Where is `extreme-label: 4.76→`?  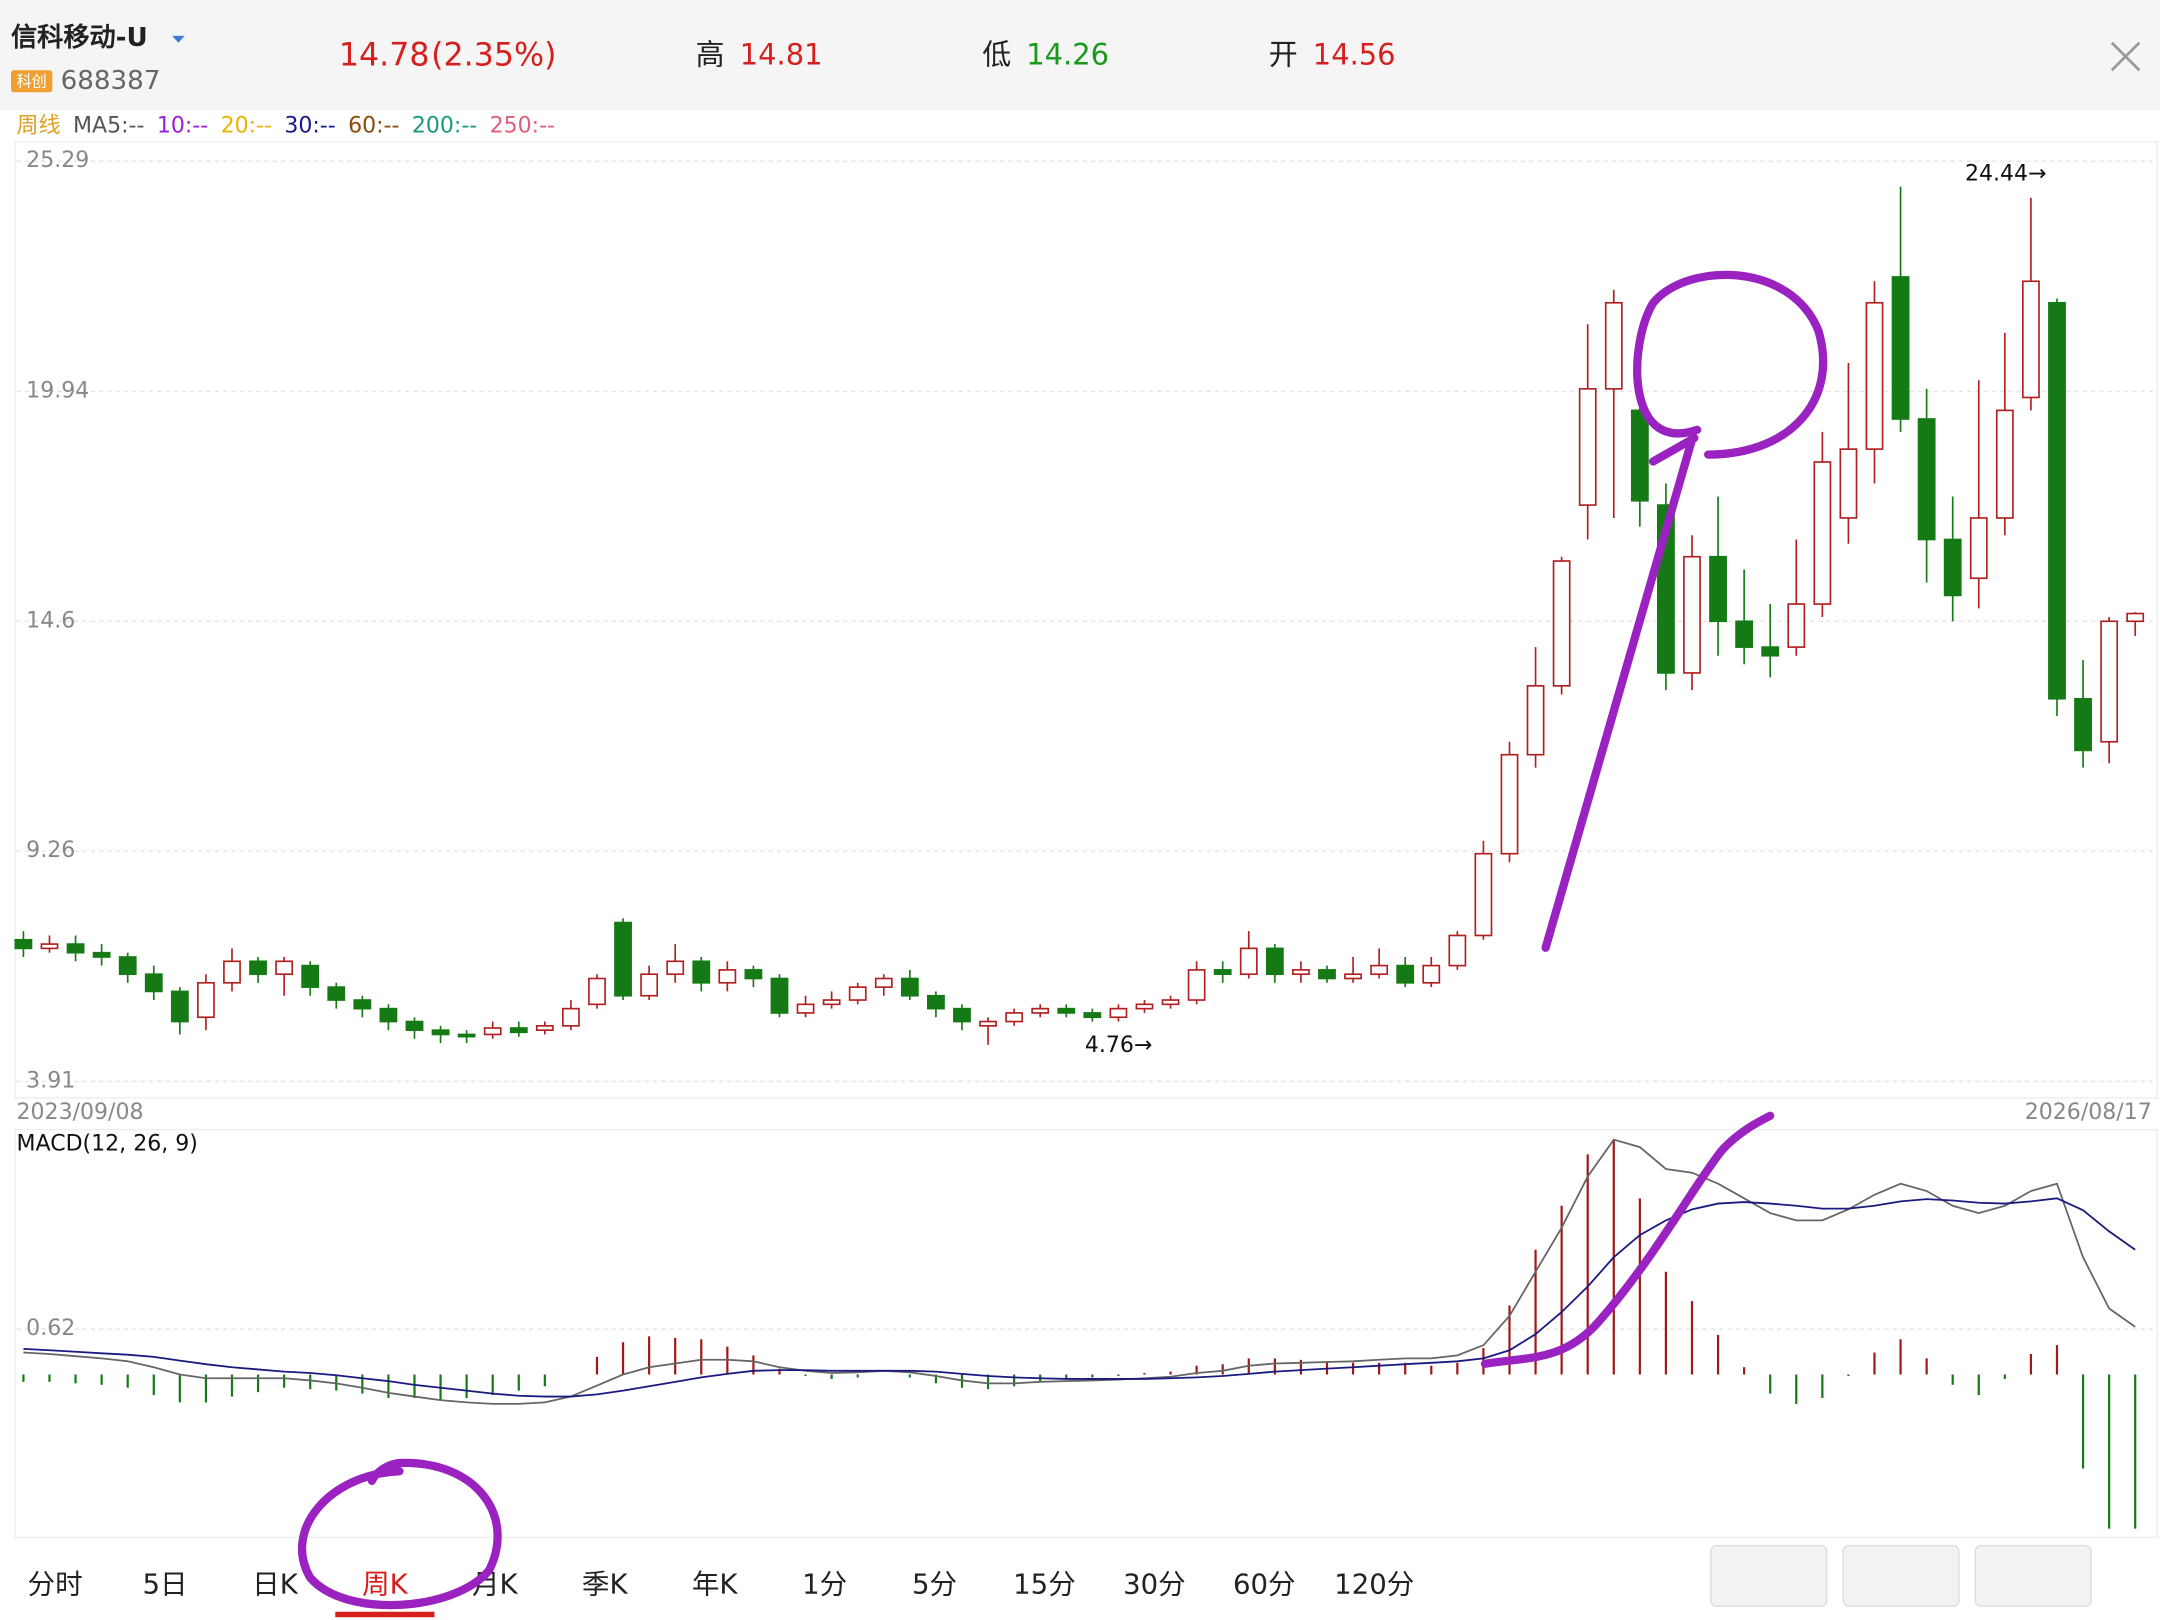
extreme-label: 4.76→ is located at coordinates (1119, 1045).